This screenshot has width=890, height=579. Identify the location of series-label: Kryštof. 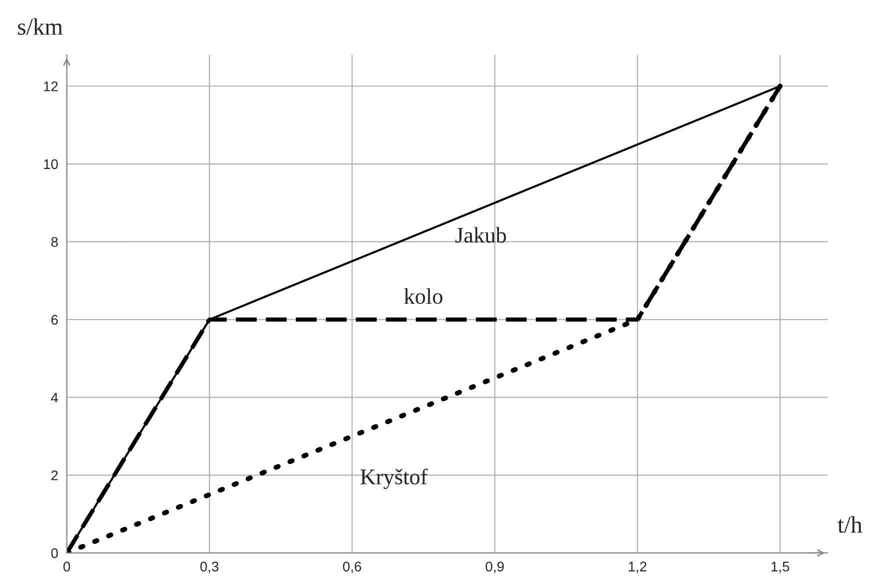
(394, 479).